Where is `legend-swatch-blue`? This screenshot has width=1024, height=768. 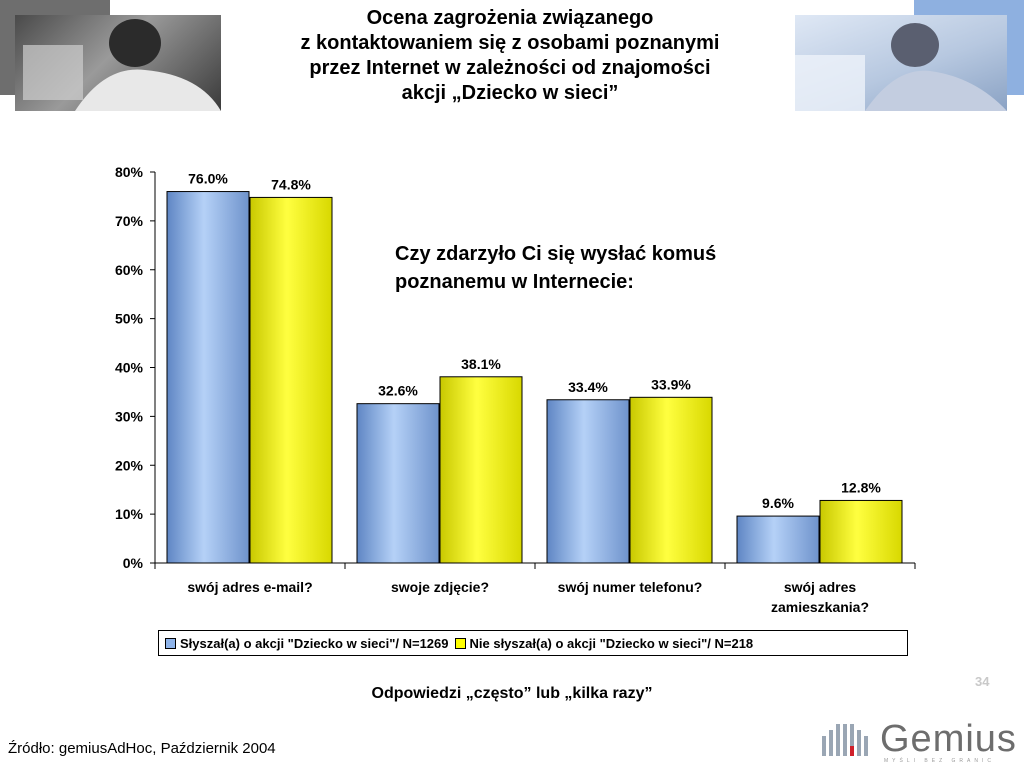
legend-swatch-blue is located at coordinates (170, 643).